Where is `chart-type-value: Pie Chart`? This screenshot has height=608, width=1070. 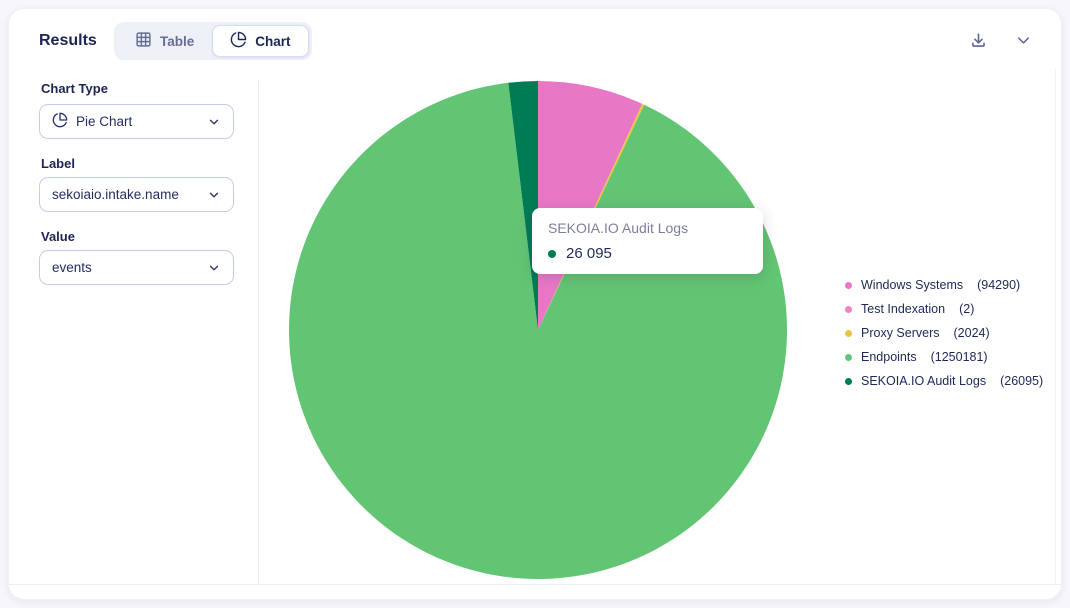
chart-type-value: Pie Chart is located at coordinates (104, 121).